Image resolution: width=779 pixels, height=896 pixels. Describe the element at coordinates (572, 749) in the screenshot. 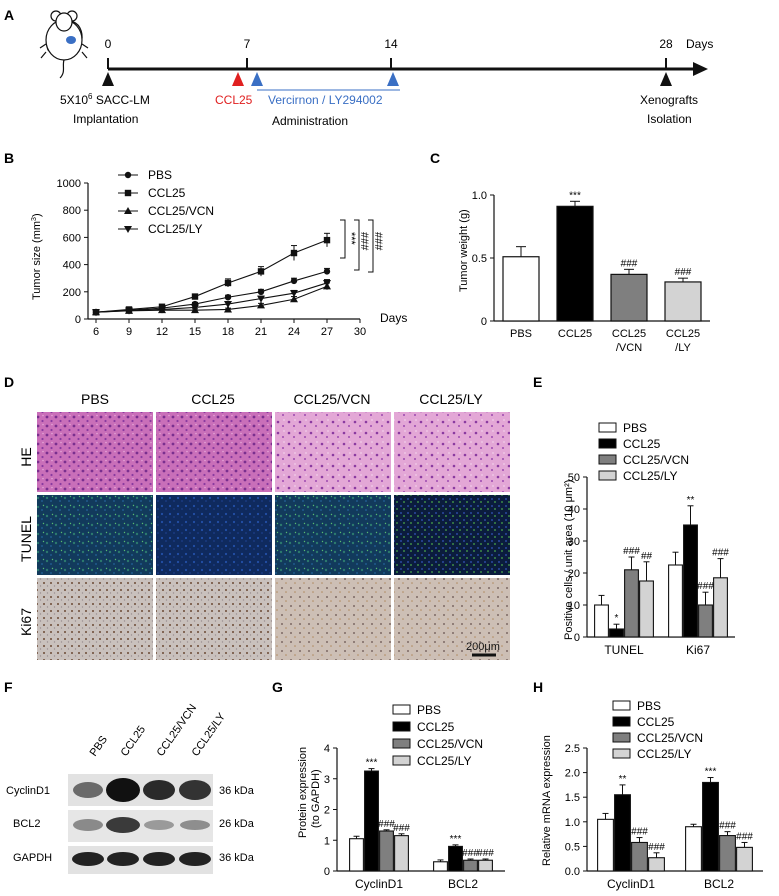

I see `h-y-tick-label: 2.5` at that location.